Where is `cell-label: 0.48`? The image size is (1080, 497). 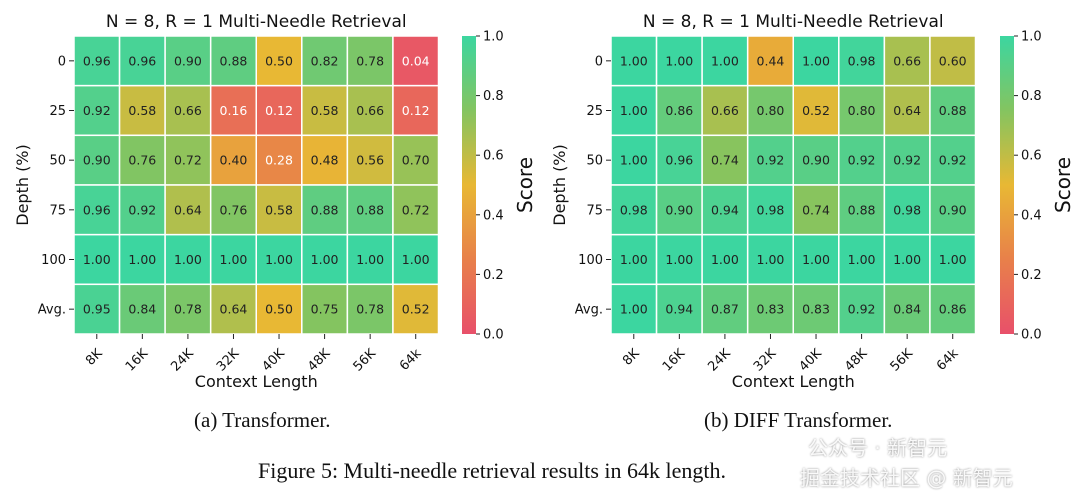 cell-label: 0.48 is located at coordinates (325, 160).